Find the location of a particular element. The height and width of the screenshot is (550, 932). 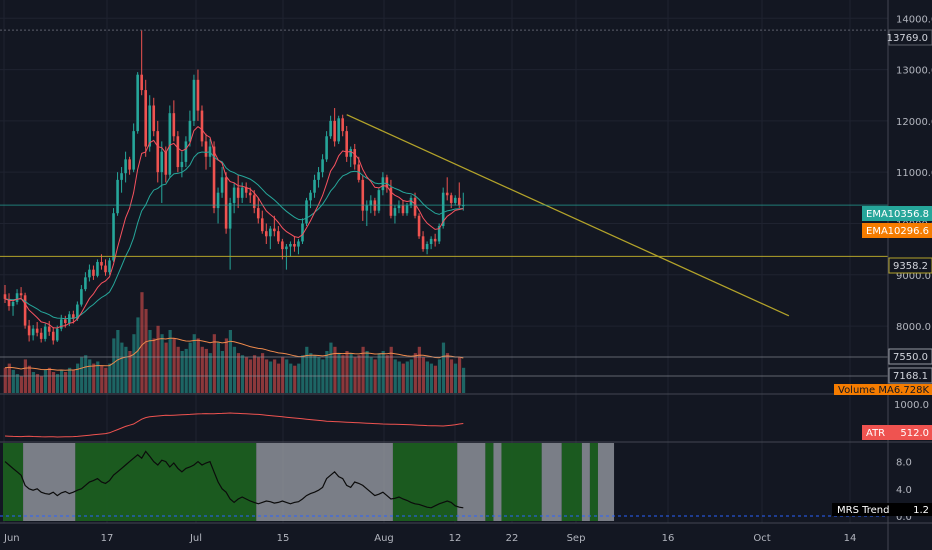

price-tick-label: 12000.0 is located at coordinates (914, 122).